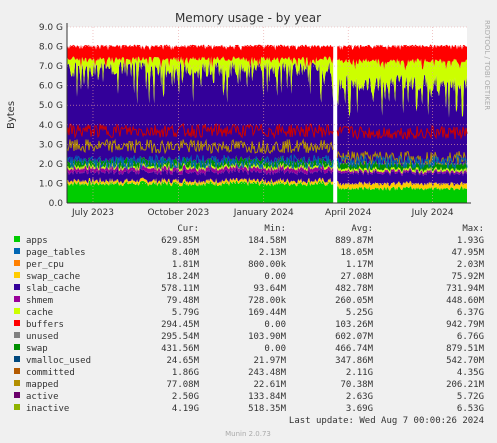 The height and width of the screenshot is (443, 497). I want to click on line-active-after, so click(402, 158).